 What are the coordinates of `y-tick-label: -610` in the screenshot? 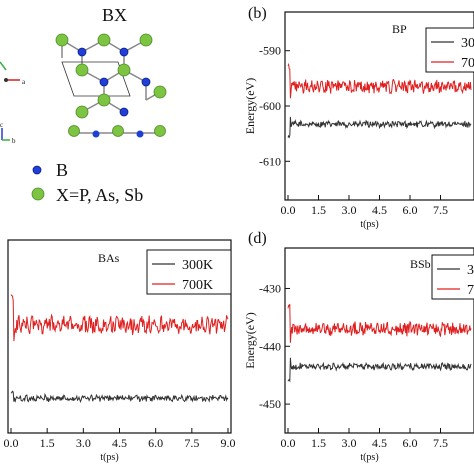 It's located at (270, 161).